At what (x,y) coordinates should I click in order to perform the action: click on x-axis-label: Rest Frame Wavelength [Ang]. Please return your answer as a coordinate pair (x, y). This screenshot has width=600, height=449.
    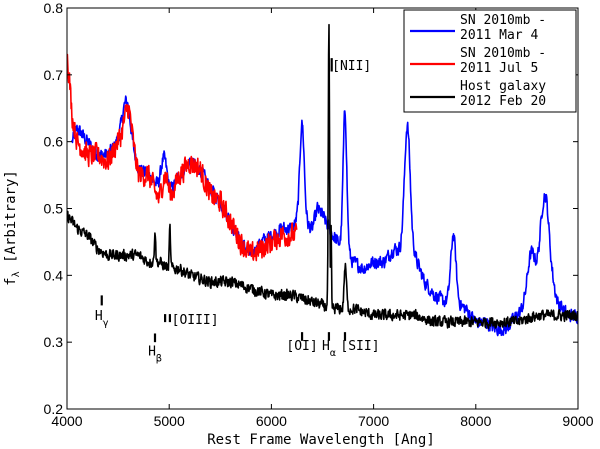
    Looking at the image, I should click on (321, 440).